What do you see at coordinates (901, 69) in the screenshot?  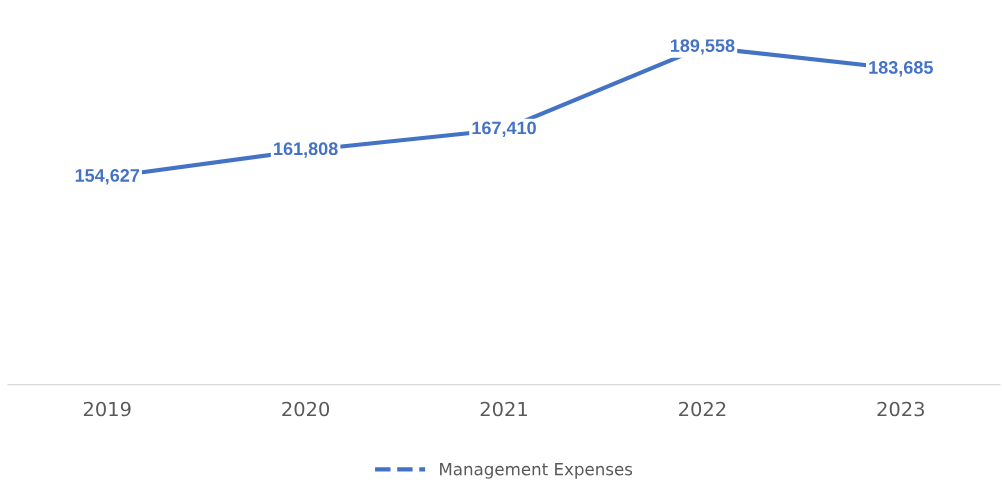 I see `data-label: 183,685` at bounding box center [901, 69].